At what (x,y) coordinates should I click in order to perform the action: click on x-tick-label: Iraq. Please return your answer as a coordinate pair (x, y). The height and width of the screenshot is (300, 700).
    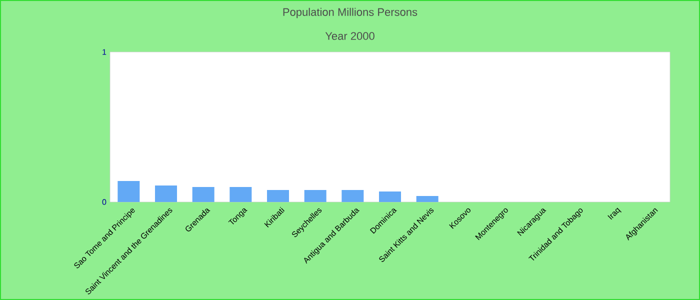
    Looking at the image, I should click on (615, 214).